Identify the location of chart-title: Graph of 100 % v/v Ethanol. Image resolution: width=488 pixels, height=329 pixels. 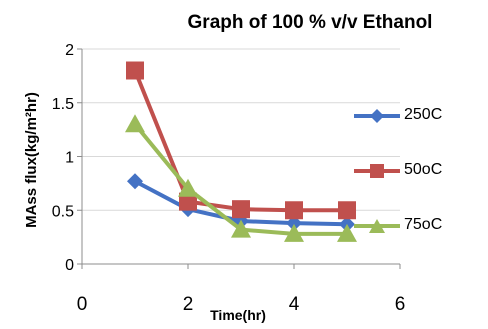
(310, 22).